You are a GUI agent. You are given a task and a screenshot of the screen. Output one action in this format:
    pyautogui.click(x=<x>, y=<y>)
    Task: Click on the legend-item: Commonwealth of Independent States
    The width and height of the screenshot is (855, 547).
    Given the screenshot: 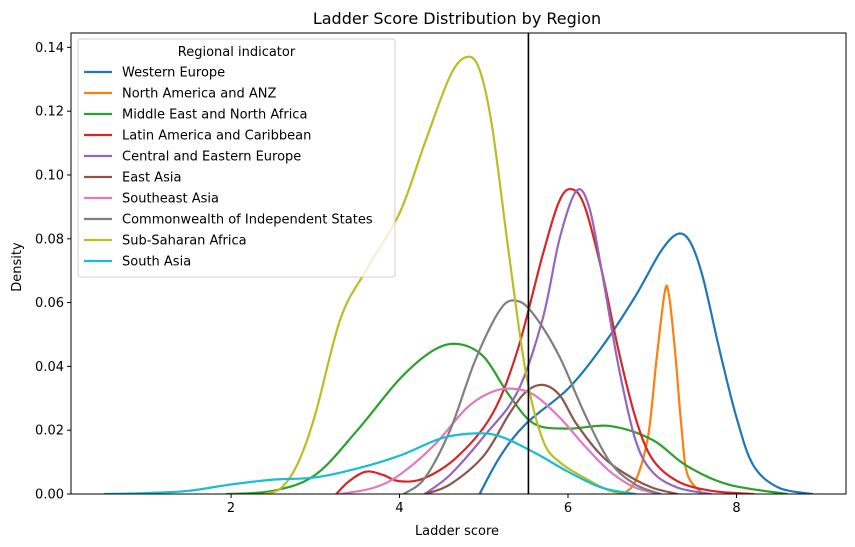 What is the action you would take?
    pyautogui.click(x=228, y=220)
    